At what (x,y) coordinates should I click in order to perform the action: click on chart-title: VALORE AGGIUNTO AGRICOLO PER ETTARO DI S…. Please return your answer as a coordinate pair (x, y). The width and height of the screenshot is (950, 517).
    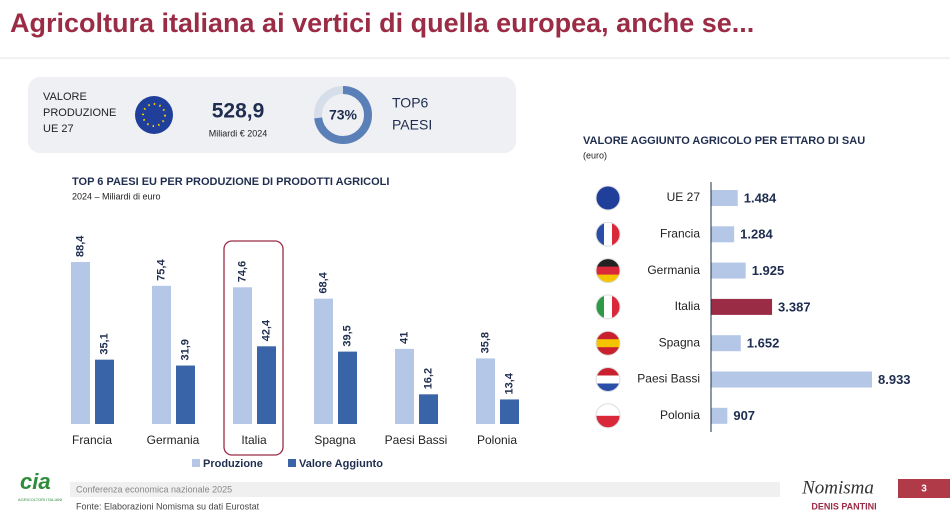
    Looking at the image, I should click on (724, 141).